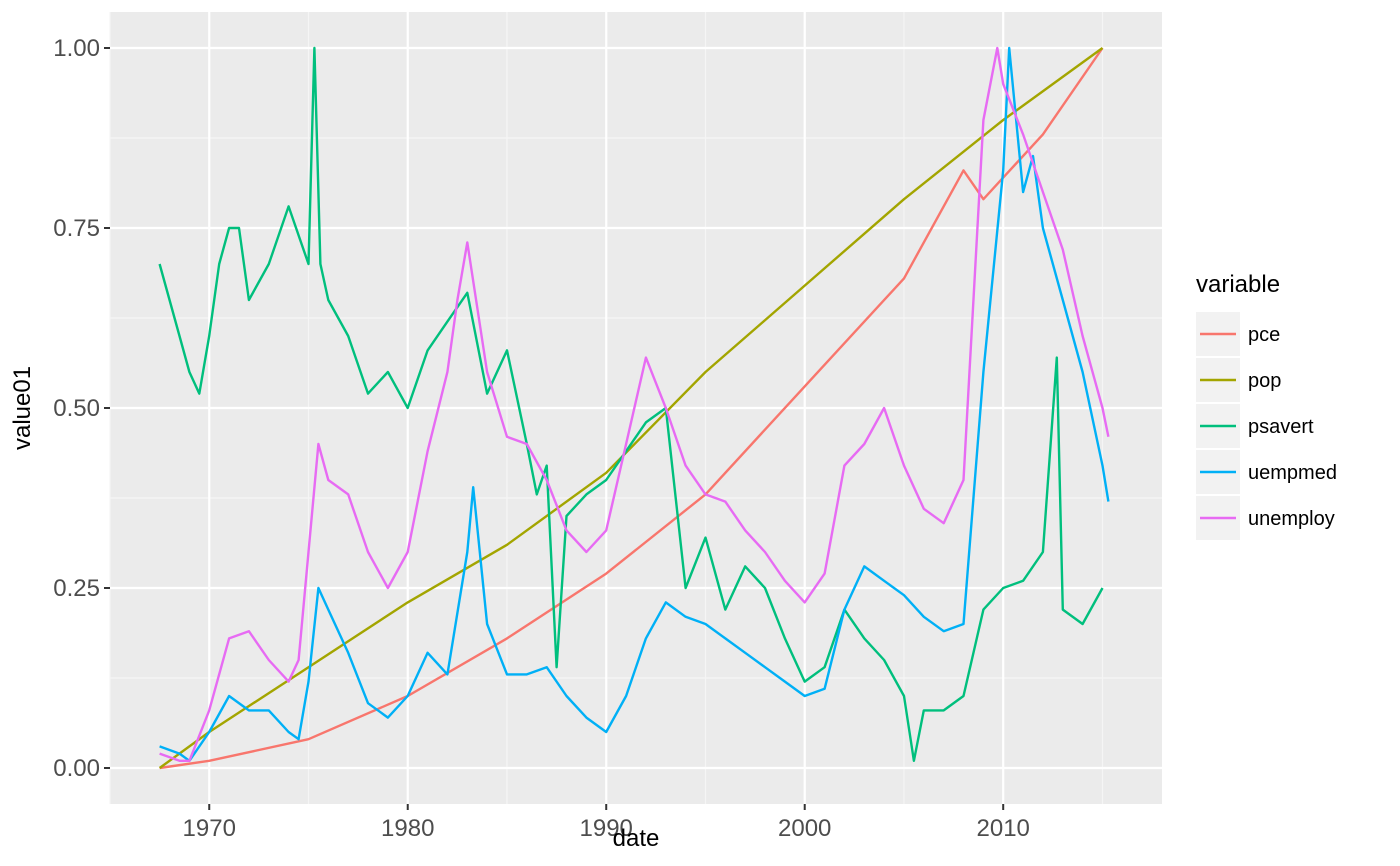 Image resolution: width=1400 pixels, height=866 pixels. What do you see at coordinates (407, 828) in the screenshot?
I see `x-tick-label: 1980` at bounding box center [407, 828].